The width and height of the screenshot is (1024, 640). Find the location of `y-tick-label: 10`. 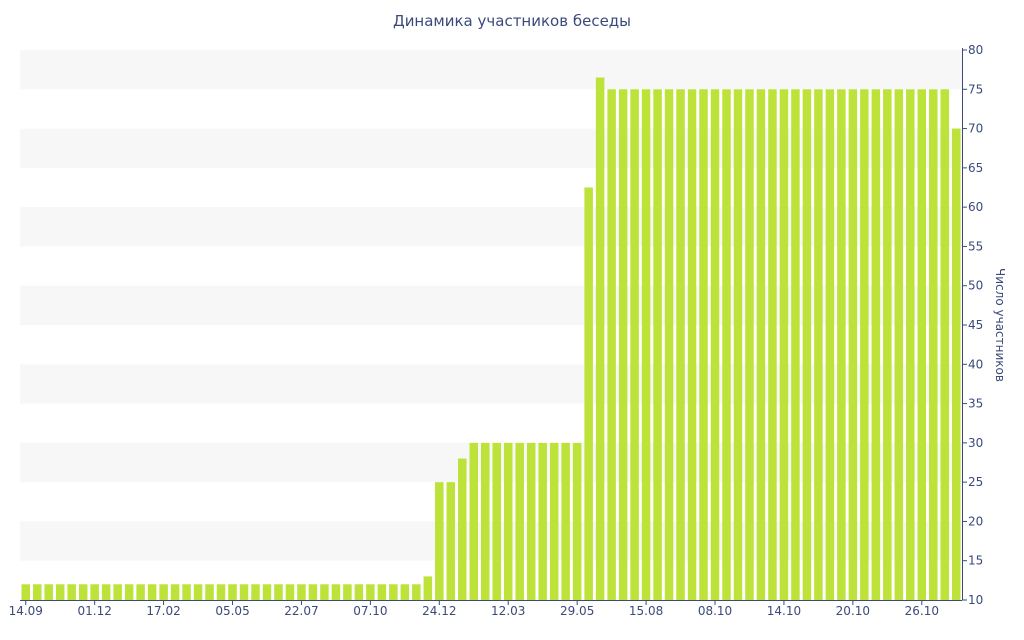

y-tick-label: 10 is located at coordinates (975, 600).